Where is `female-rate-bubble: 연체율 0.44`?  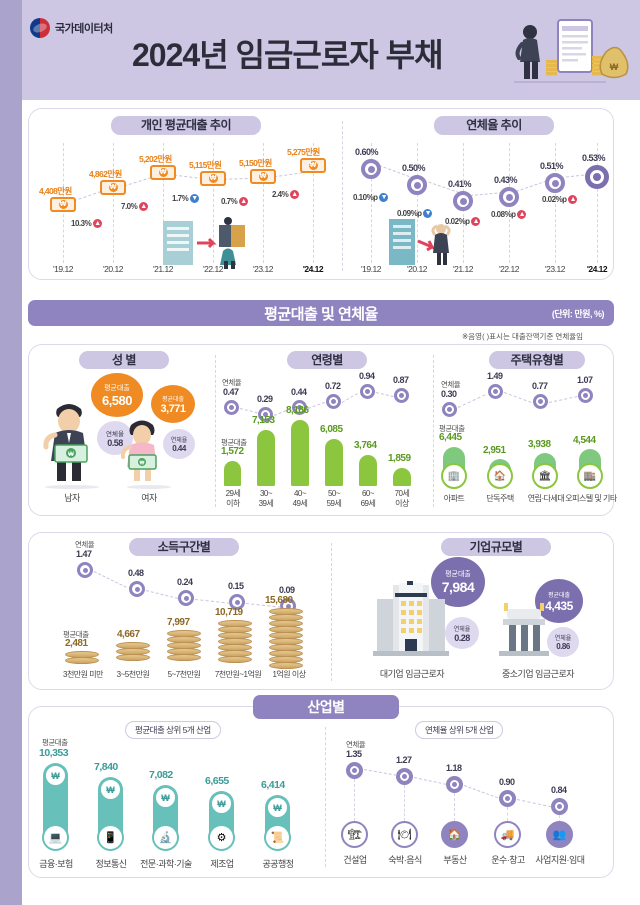
female-rate-bubble: 연체율 0.44 is located at coordinates (179, 444).